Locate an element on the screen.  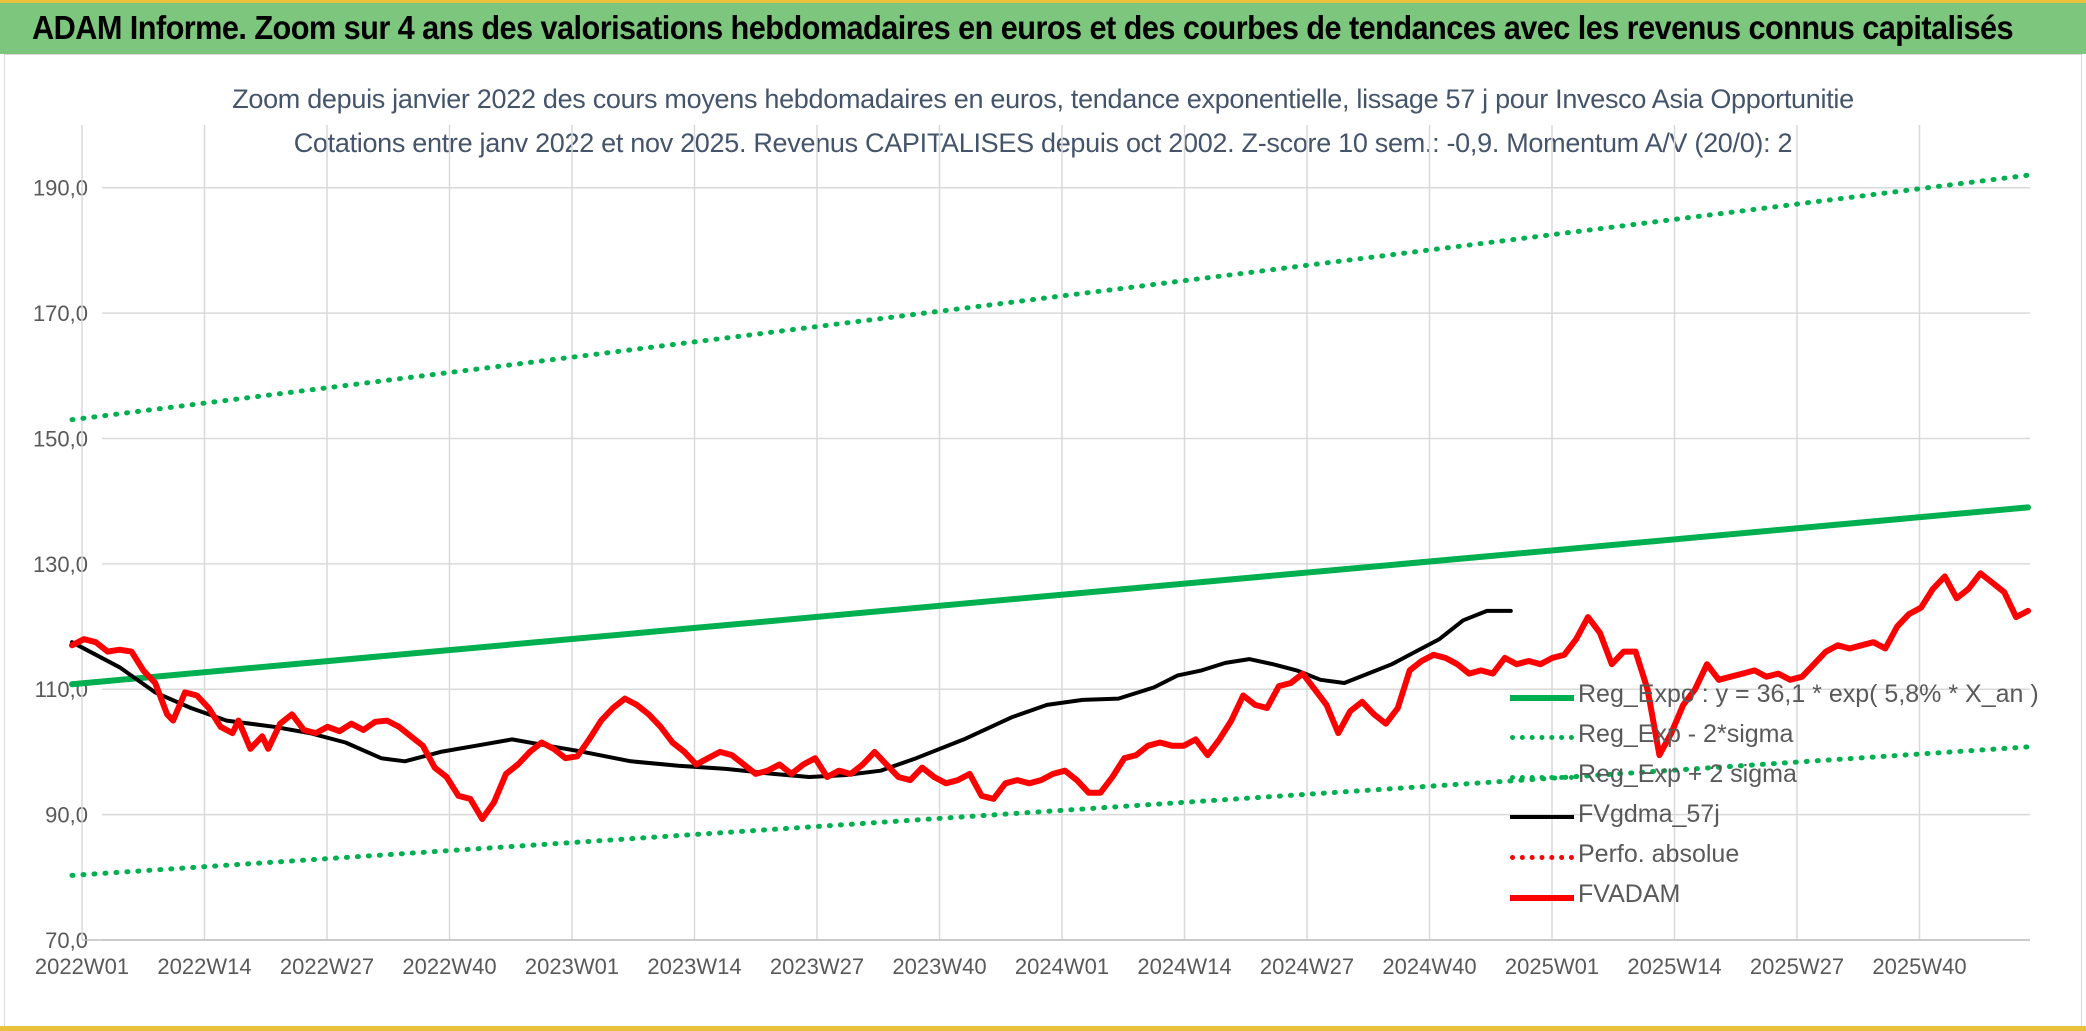
legend-label: FVADAM is located at coordinates (1629, 894).